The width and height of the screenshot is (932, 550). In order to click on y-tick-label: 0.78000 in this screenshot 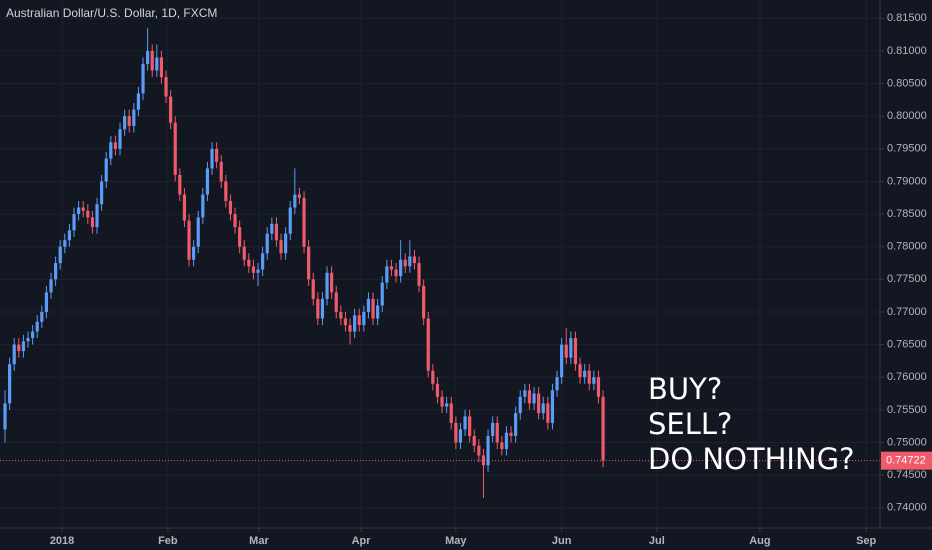, I will do `click(907, 247)`.